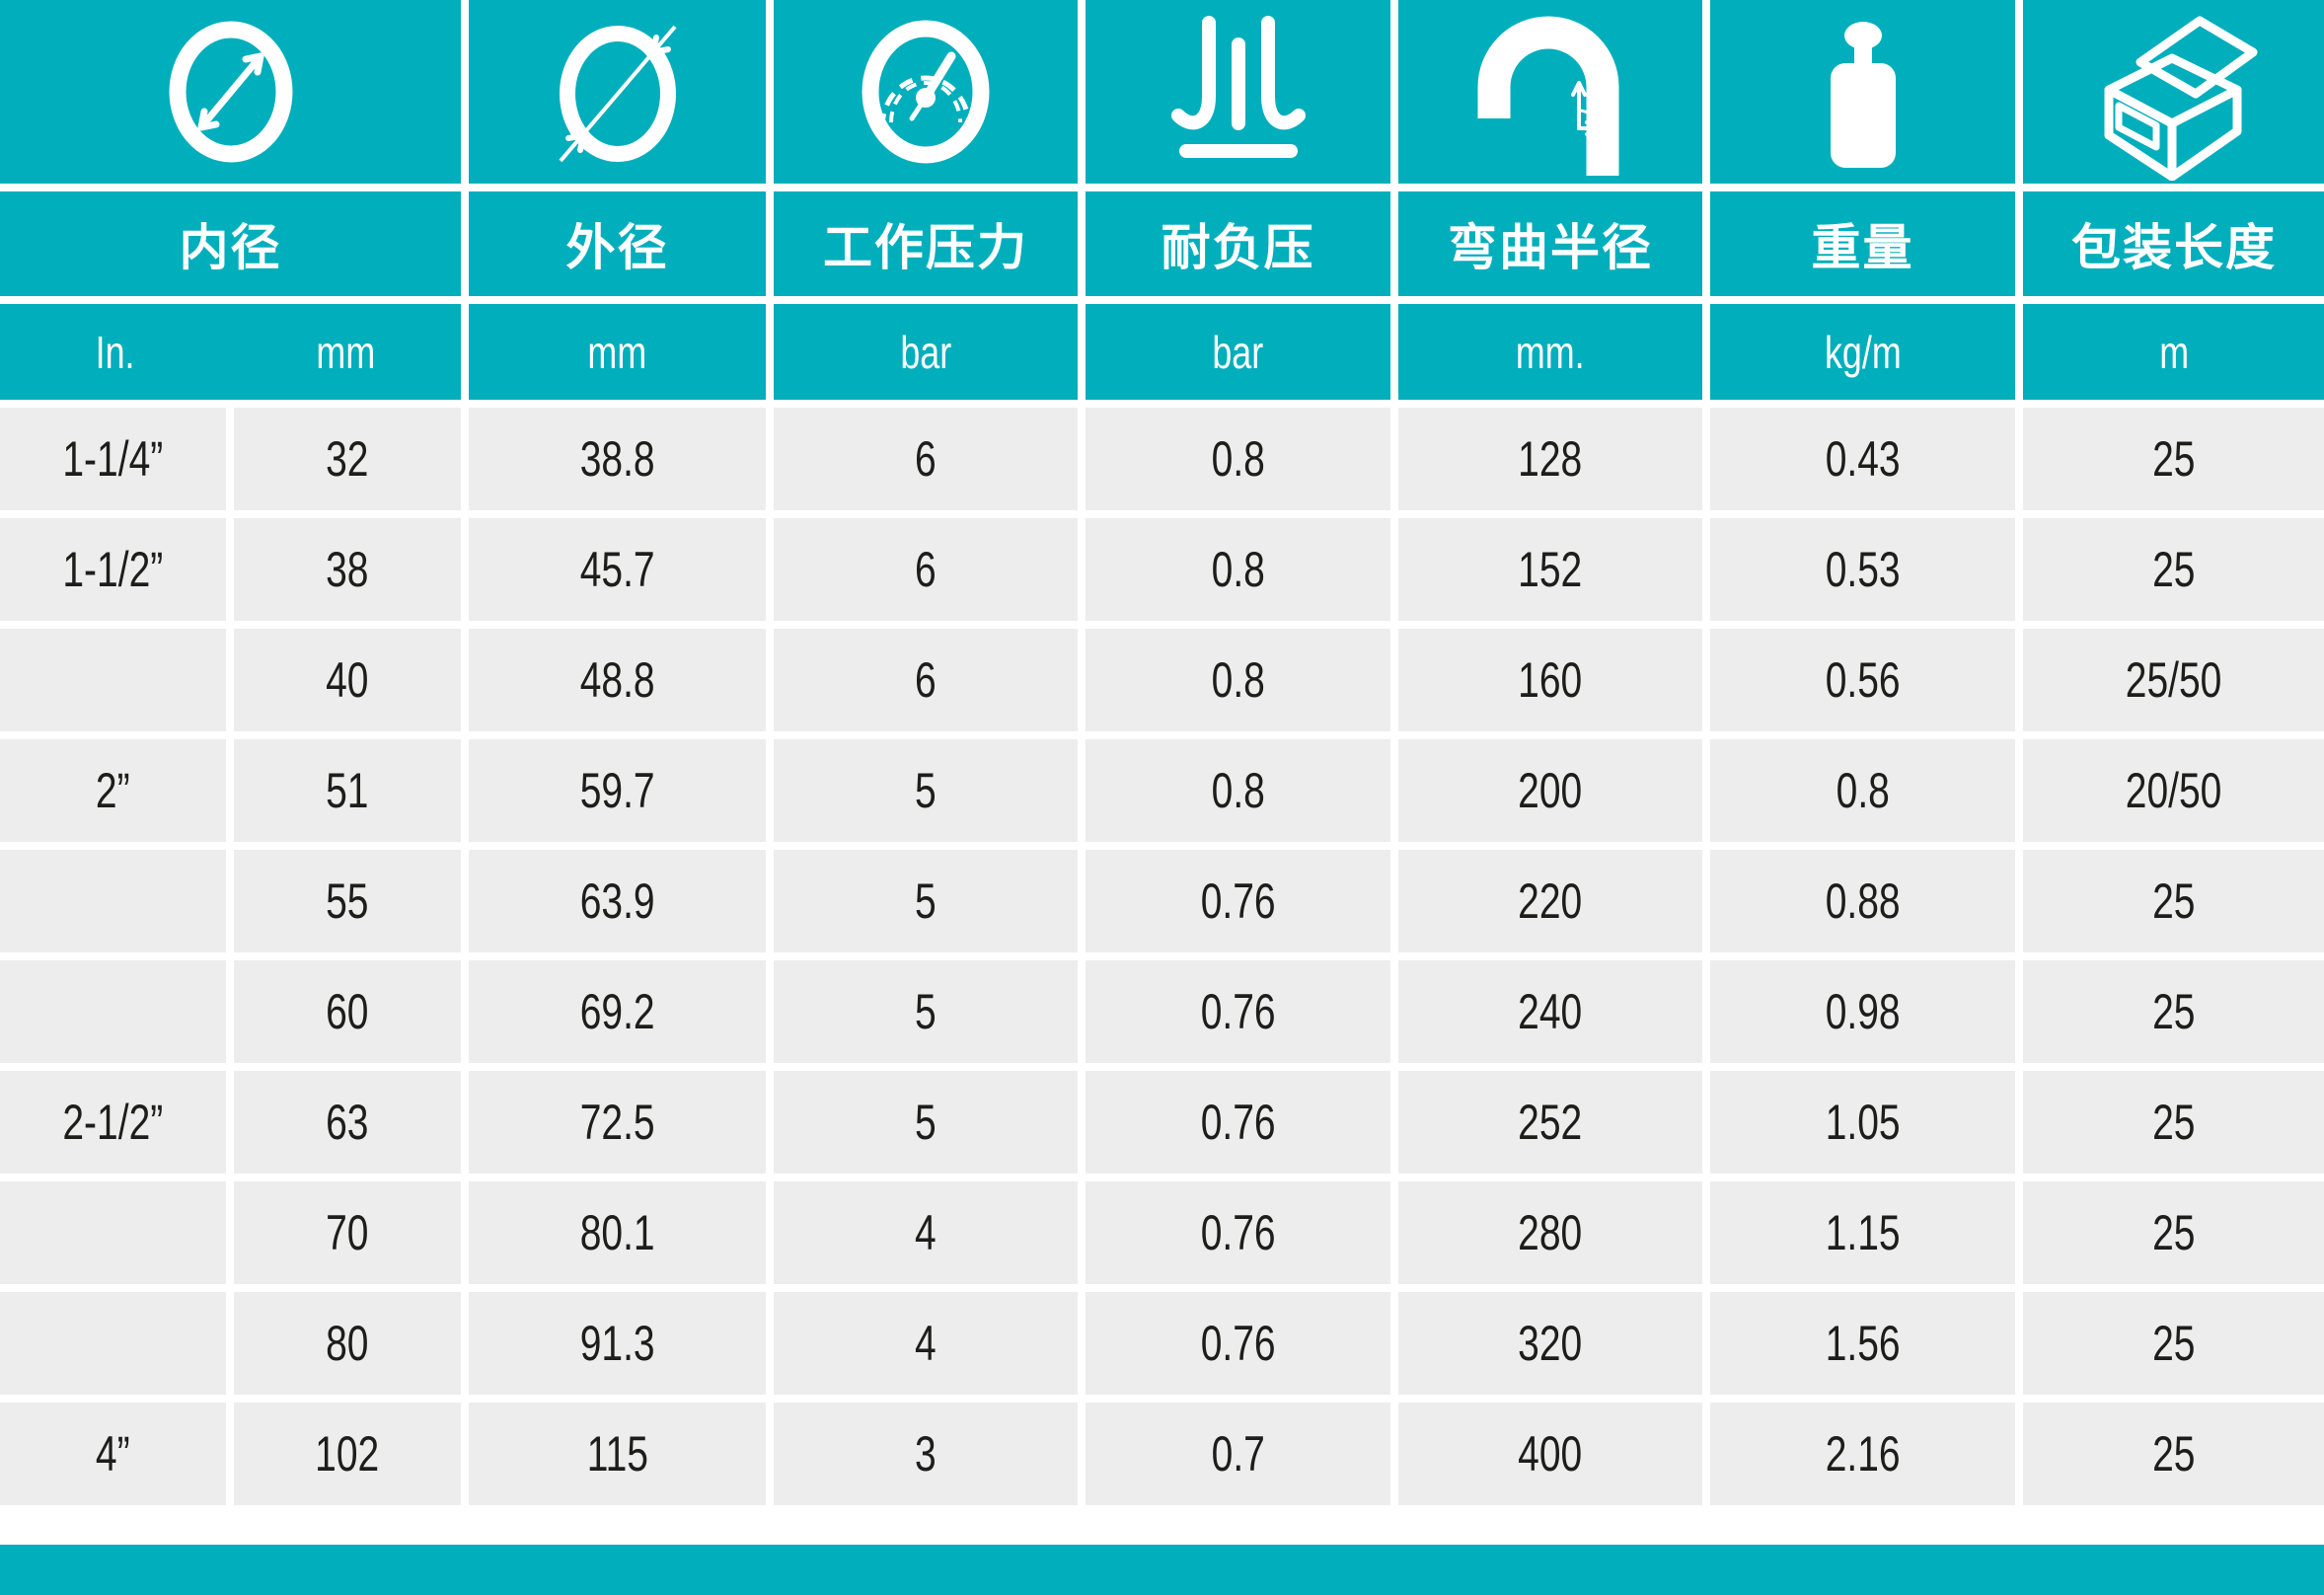 The width and height of the screenshot is (2324, 1595). What do you see at coordinates (347, 1232) in the screenshot?
I see `table-cell-r7-c1: 70` at bounding box center [347, 1232].